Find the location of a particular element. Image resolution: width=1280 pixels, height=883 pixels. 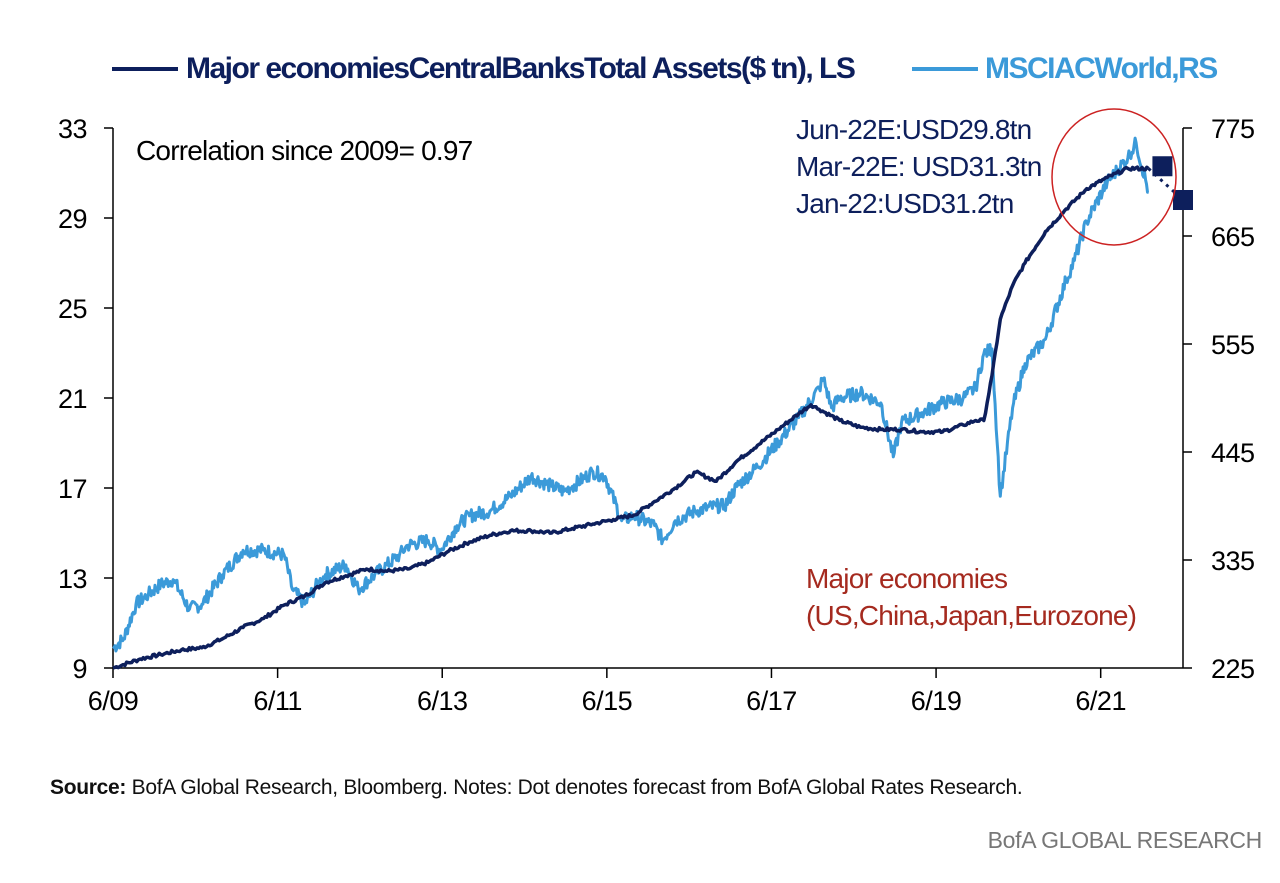

x-axis: 6/09 6/11 6/13 6/15 6/17 6/19 6/21 is located at coordinates (635, 691).